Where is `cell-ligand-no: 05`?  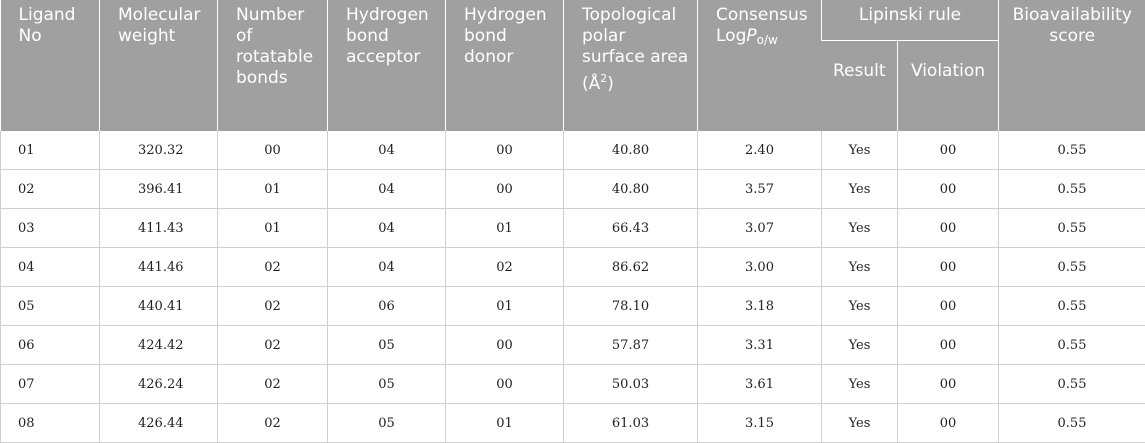 cell-ligand-no: 05 is located at coordinates (50, 306).